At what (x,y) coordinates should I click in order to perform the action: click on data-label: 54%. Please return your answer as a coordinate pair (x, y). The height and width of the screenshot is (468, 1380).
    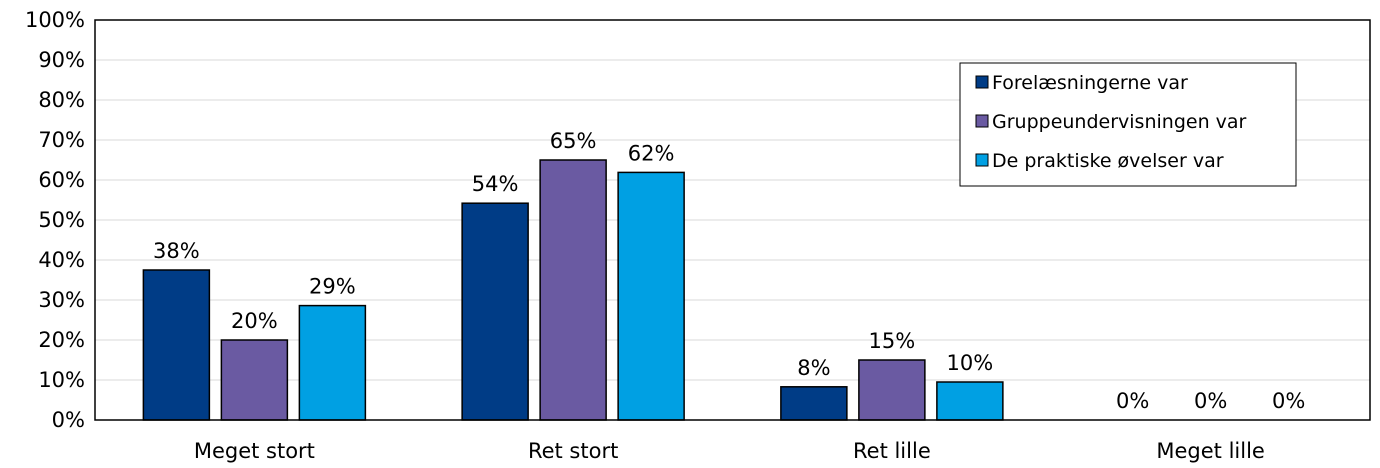
    Looking at the image, I should click on (495, 184).